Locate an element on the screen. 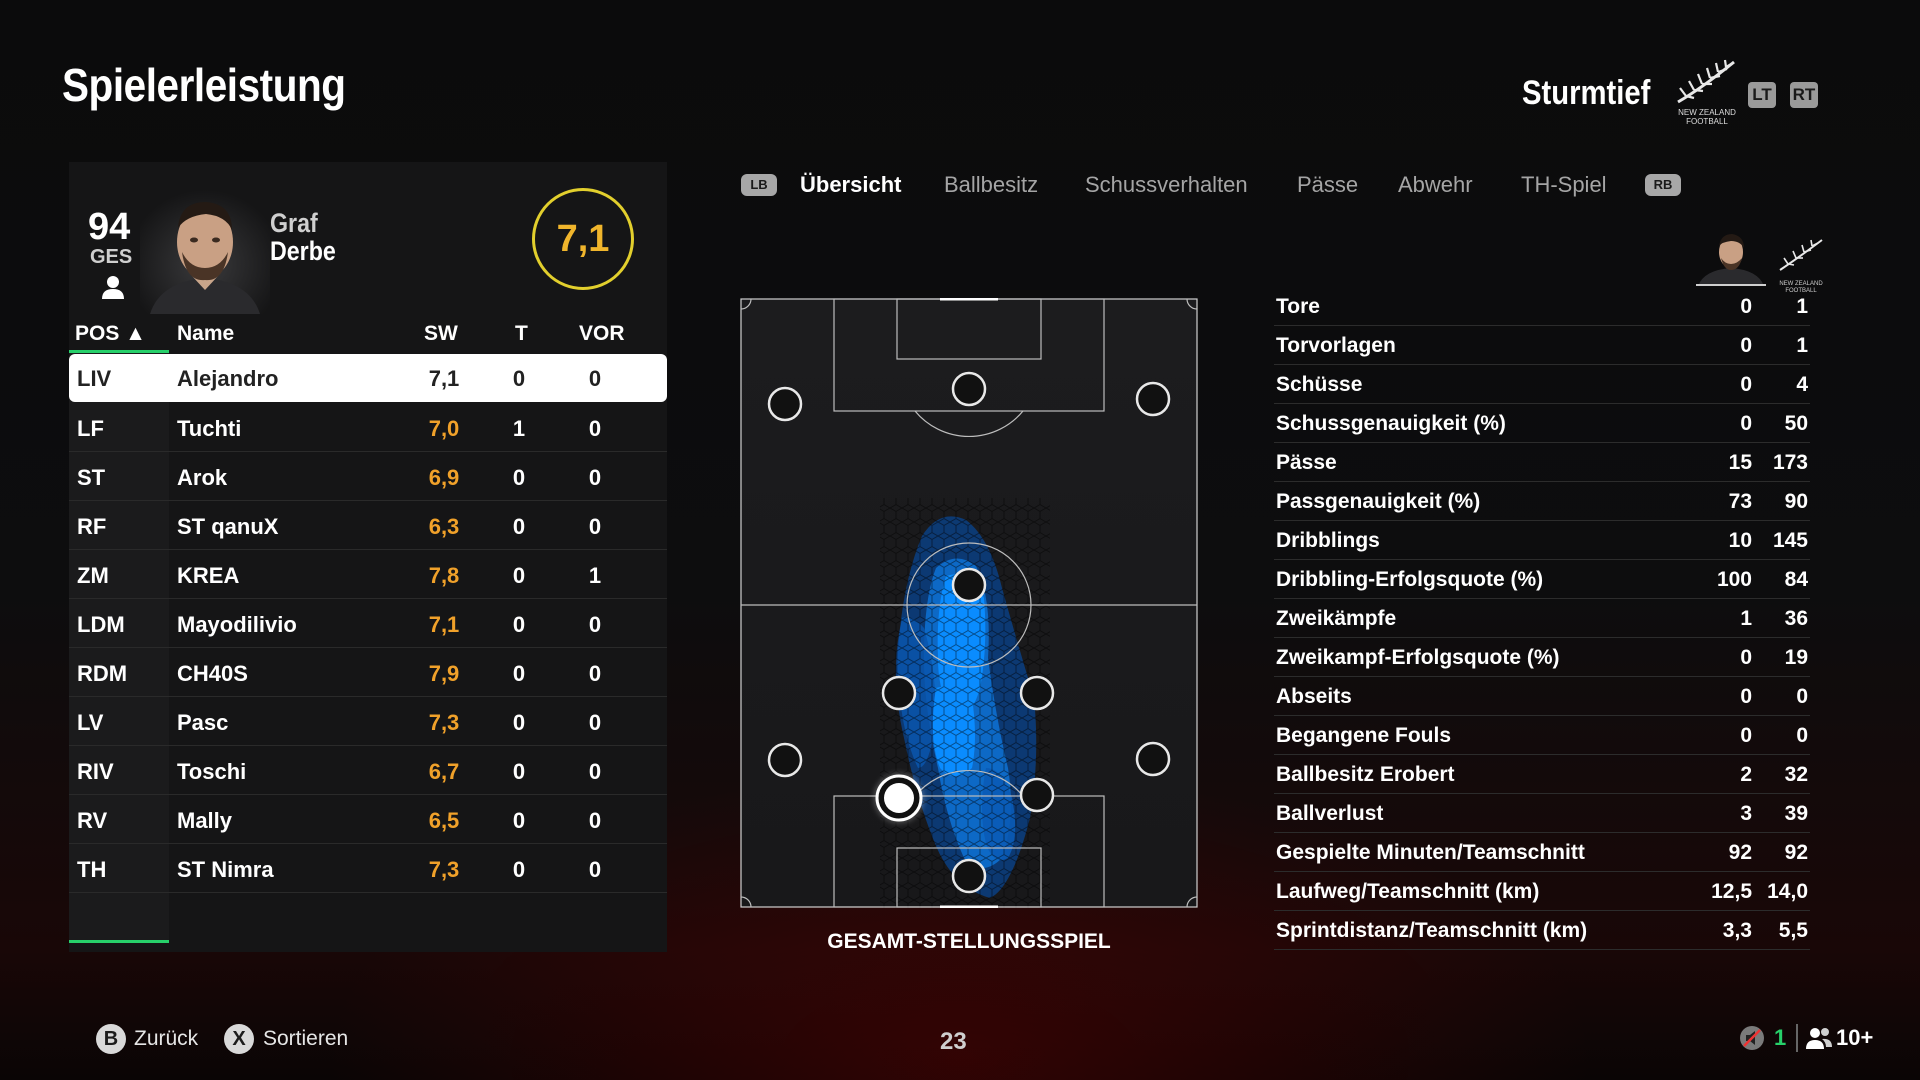 The width and height of the screenshot is (1920, 1080). tab-goalkeeping: TH-Spiel is located at coordinates (1564, 184).